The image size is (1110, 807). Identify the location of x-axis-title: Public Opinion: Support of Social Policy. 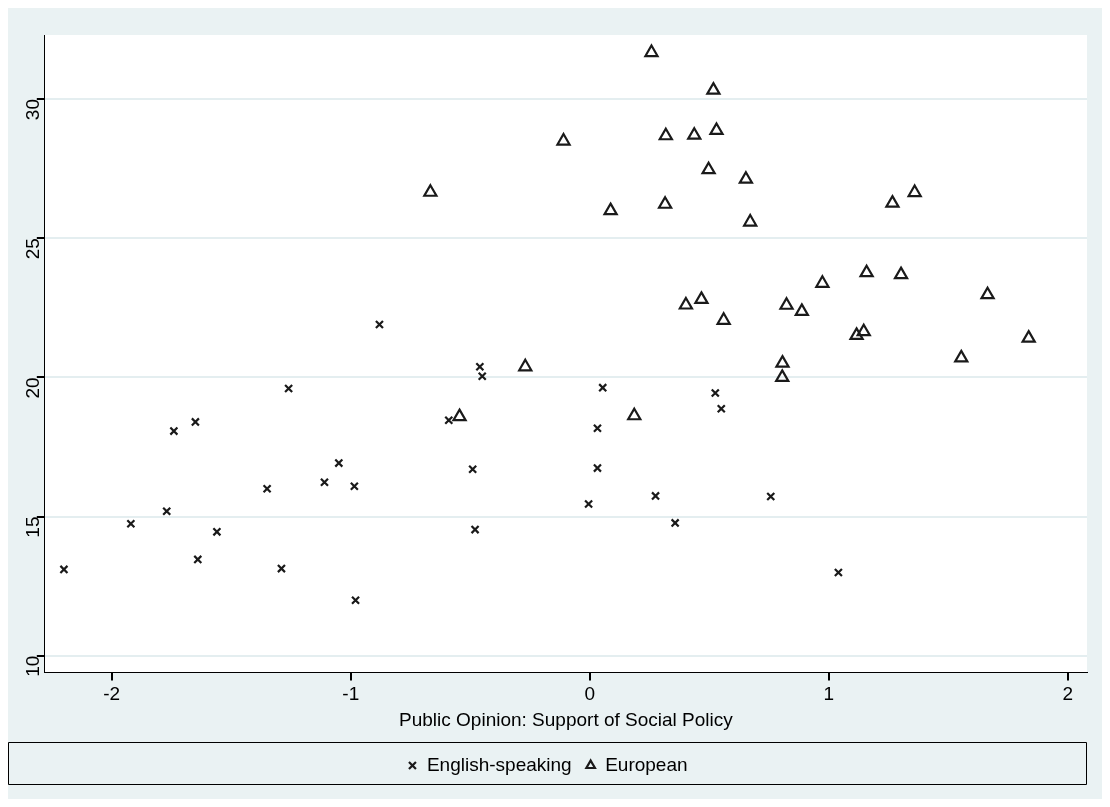
(566, 719).